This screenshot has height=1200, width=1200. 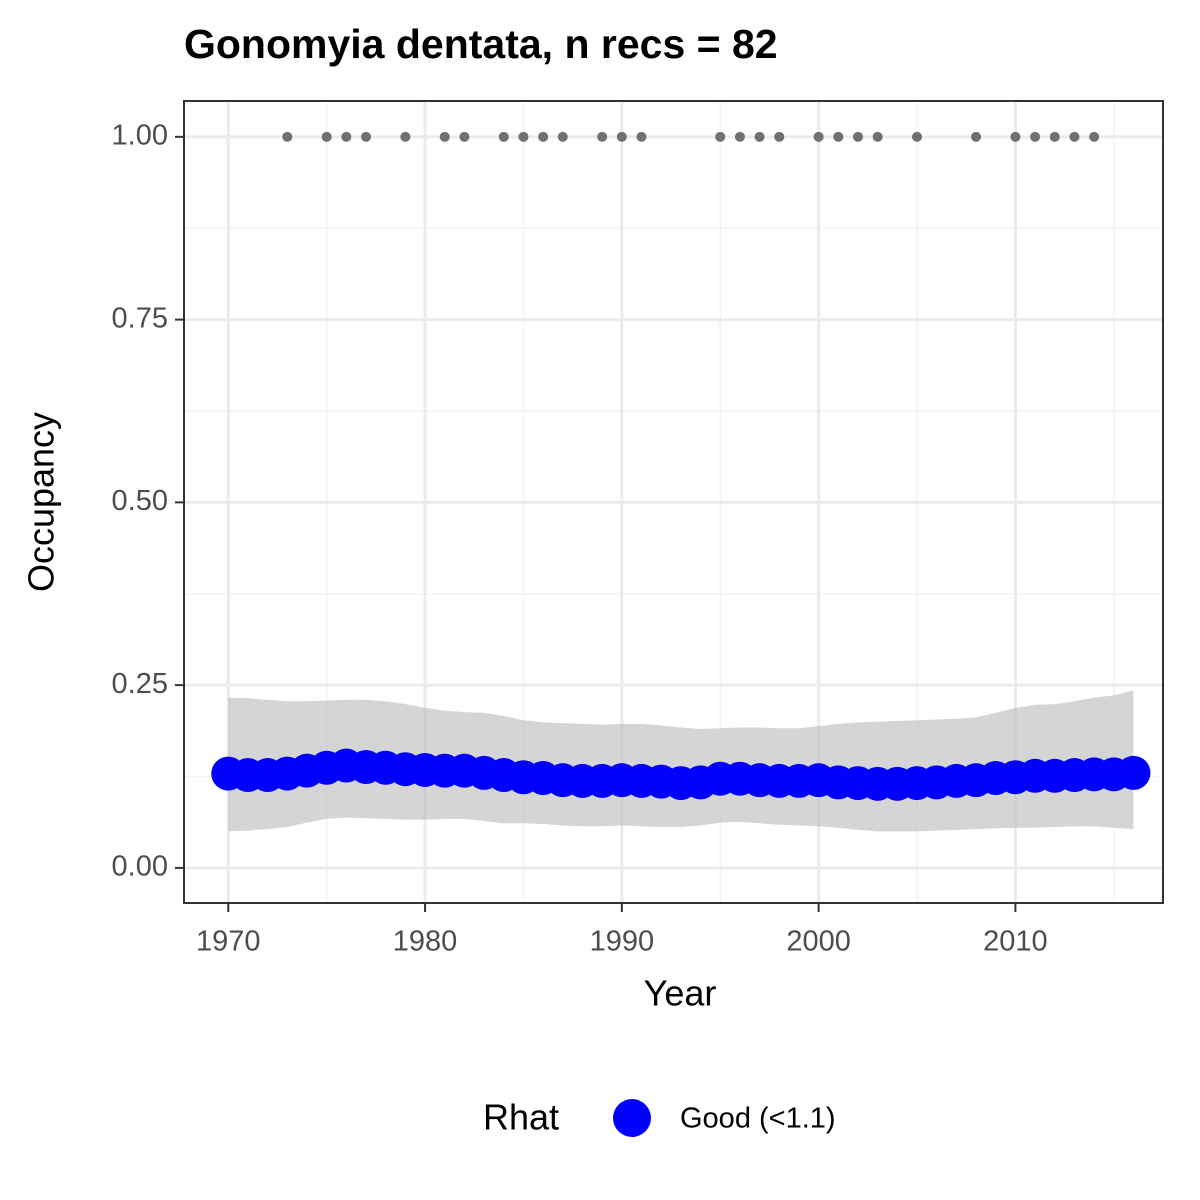 What do you see at coordinates (1133, 772) in the screenshot?
I see `occupancy-point` at bounding box center [1133, 772].